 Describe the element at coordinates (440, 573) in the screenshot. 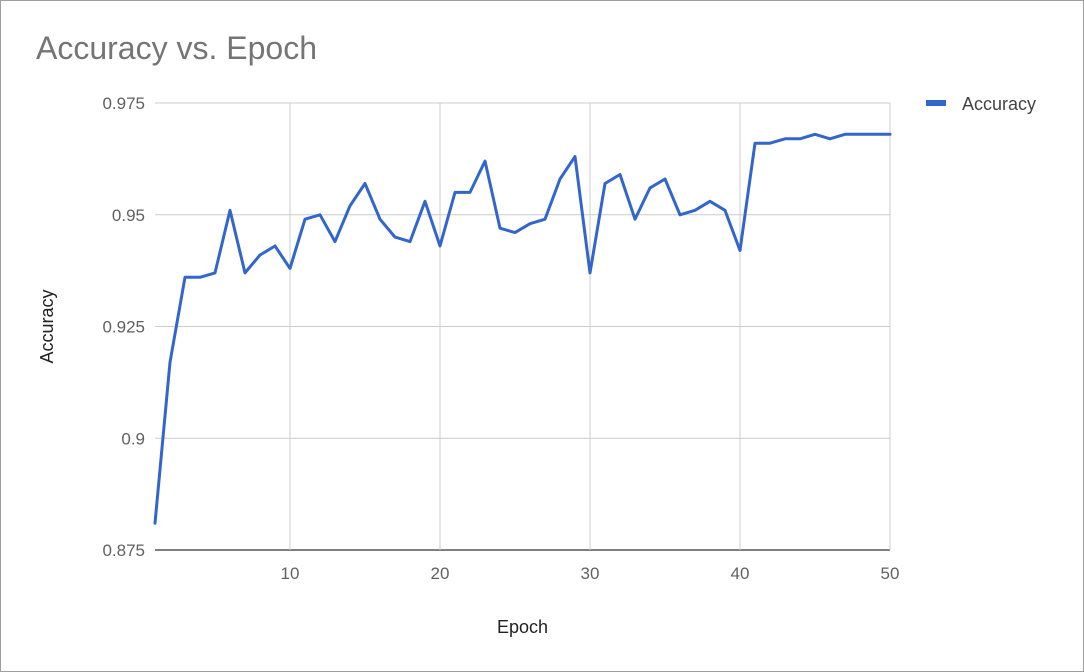

I see `x-tick-label: 20` at that location.